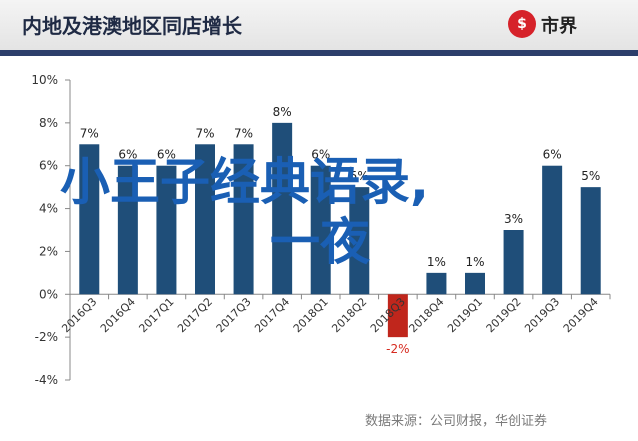  Describe the element at coordinates (156, 315) in the screenshot. I see `x-tick-label: 2017Q1` at that location.